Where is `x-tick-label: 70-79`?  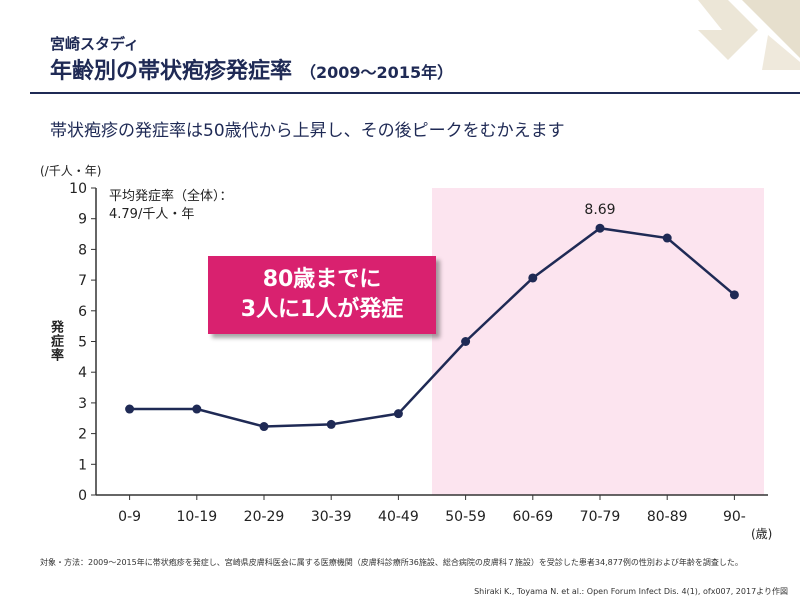 x-tick-label: 70-79 is located at coordinates (600, 517).